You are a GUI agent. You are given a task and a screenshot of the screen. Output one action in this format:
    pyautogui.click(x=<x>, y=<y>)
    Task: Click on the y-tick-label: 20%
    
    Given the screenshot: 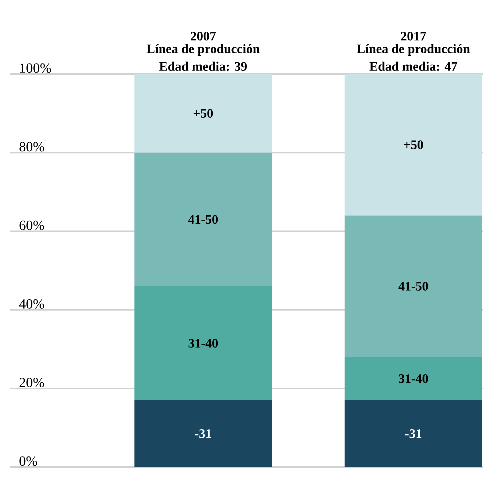 What is the action you would take?
    pyautogui.click(x=32, y=383)
    